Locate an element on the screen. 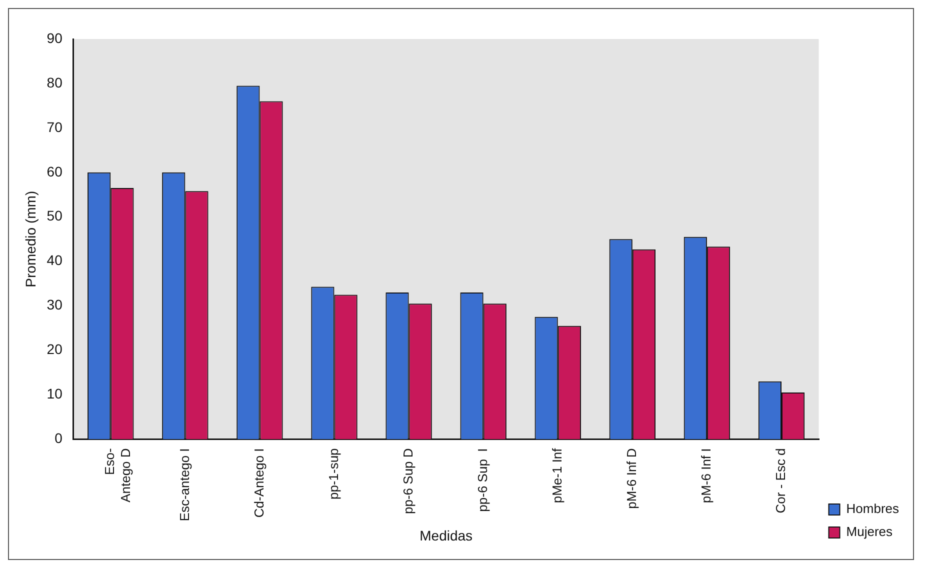 The image size is (925, 571). y-axis-title: Promedio (mm) is located at coordinates (30, 239).